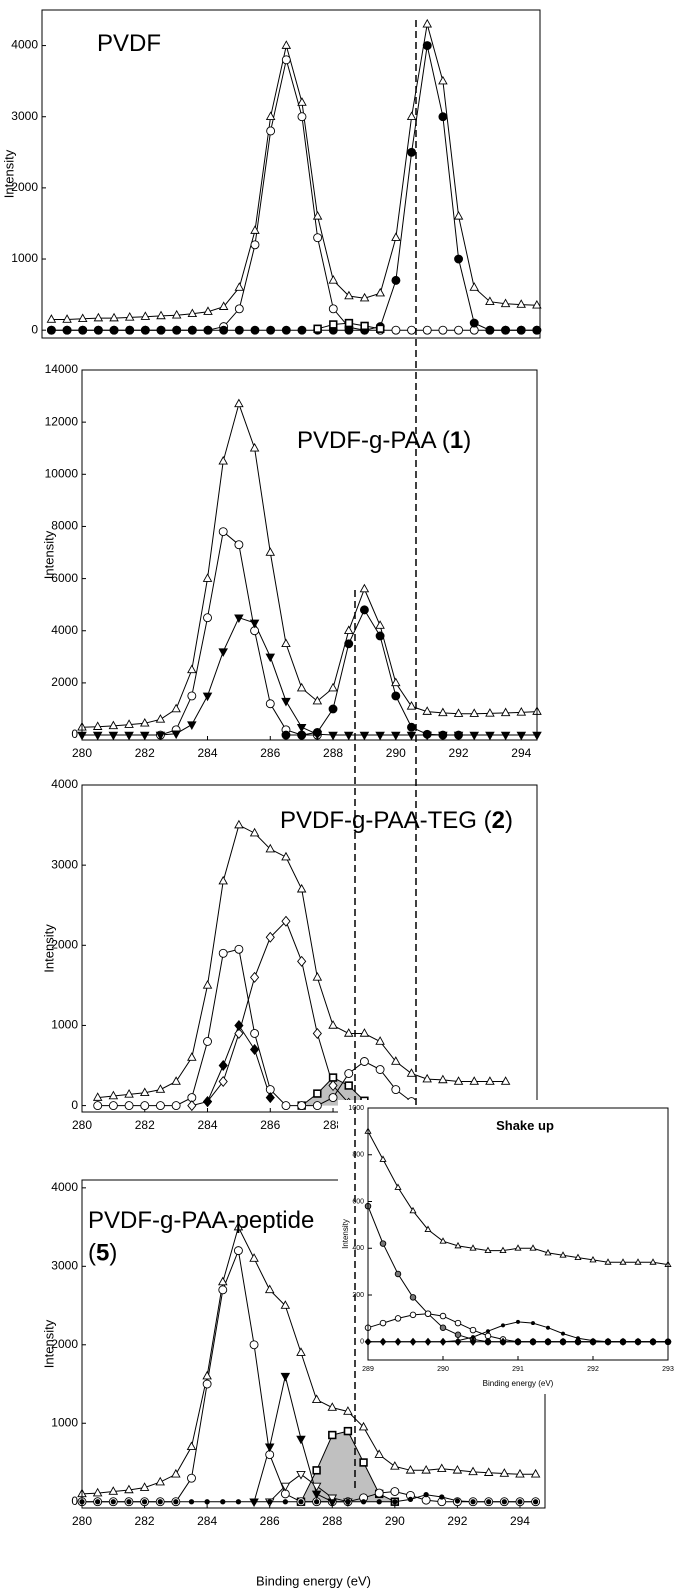 The width and height of the screenshot is (681, 1596). Describe the element at coordinates (64, 1265) in the screenshot. I see `y-tick-label: 3000` at that location.